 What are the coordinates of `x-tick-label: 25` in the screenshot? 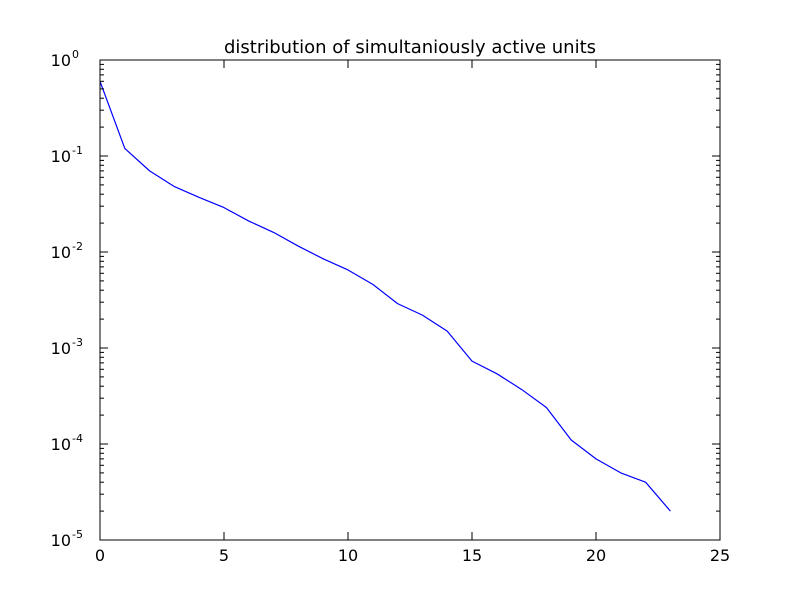 It's located at (720, 555).